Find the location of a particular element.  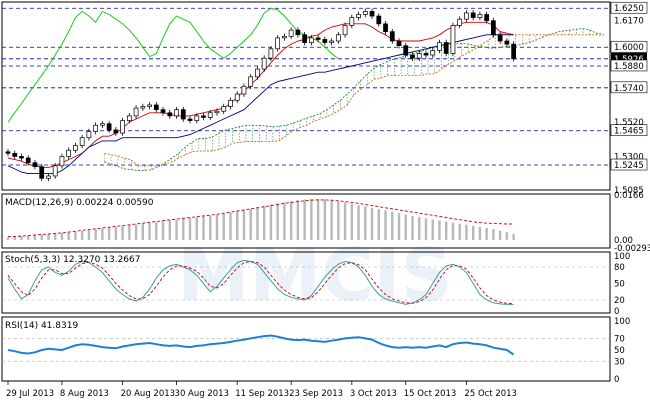

price-tick-label: 1.5740 is located at coordinates (629, 89).